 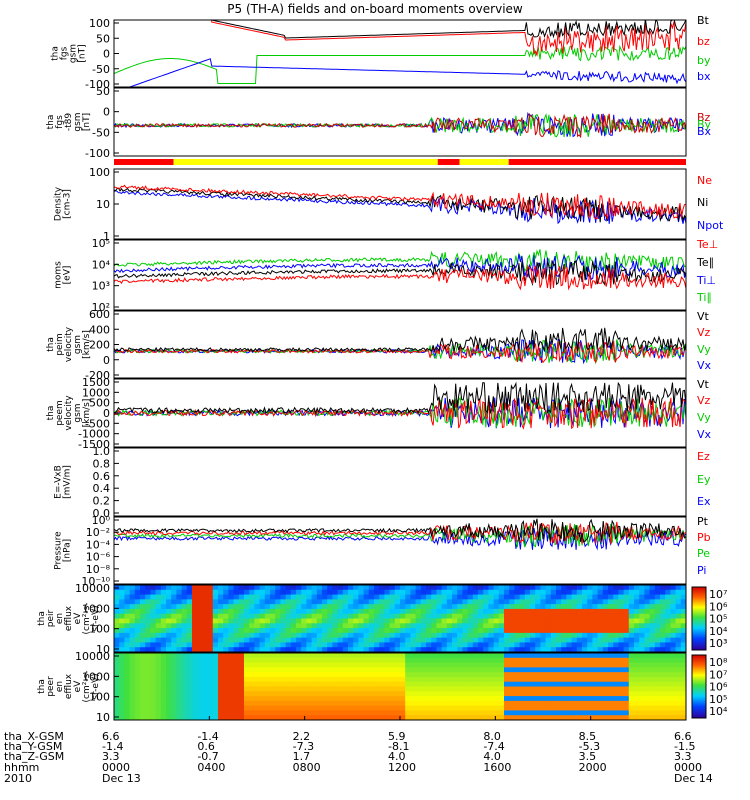 I want to click on y-tick-label: 50, so click(x=103, y=91).